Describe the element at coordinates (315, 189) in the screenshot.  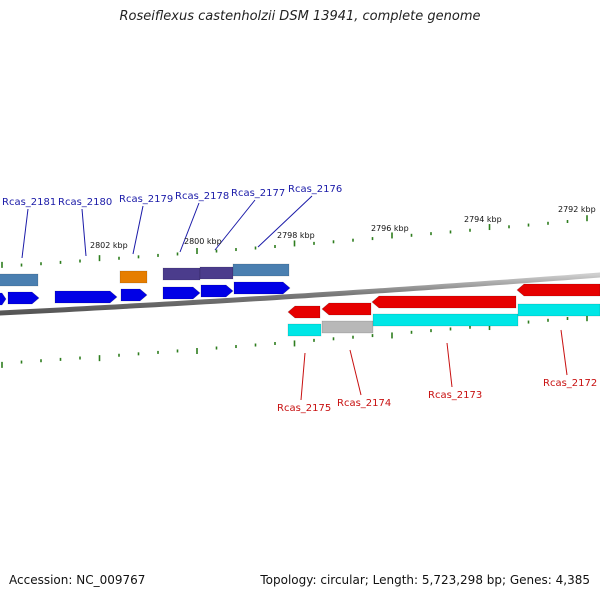
I see `gene-label: Rcas_2176` at that location.